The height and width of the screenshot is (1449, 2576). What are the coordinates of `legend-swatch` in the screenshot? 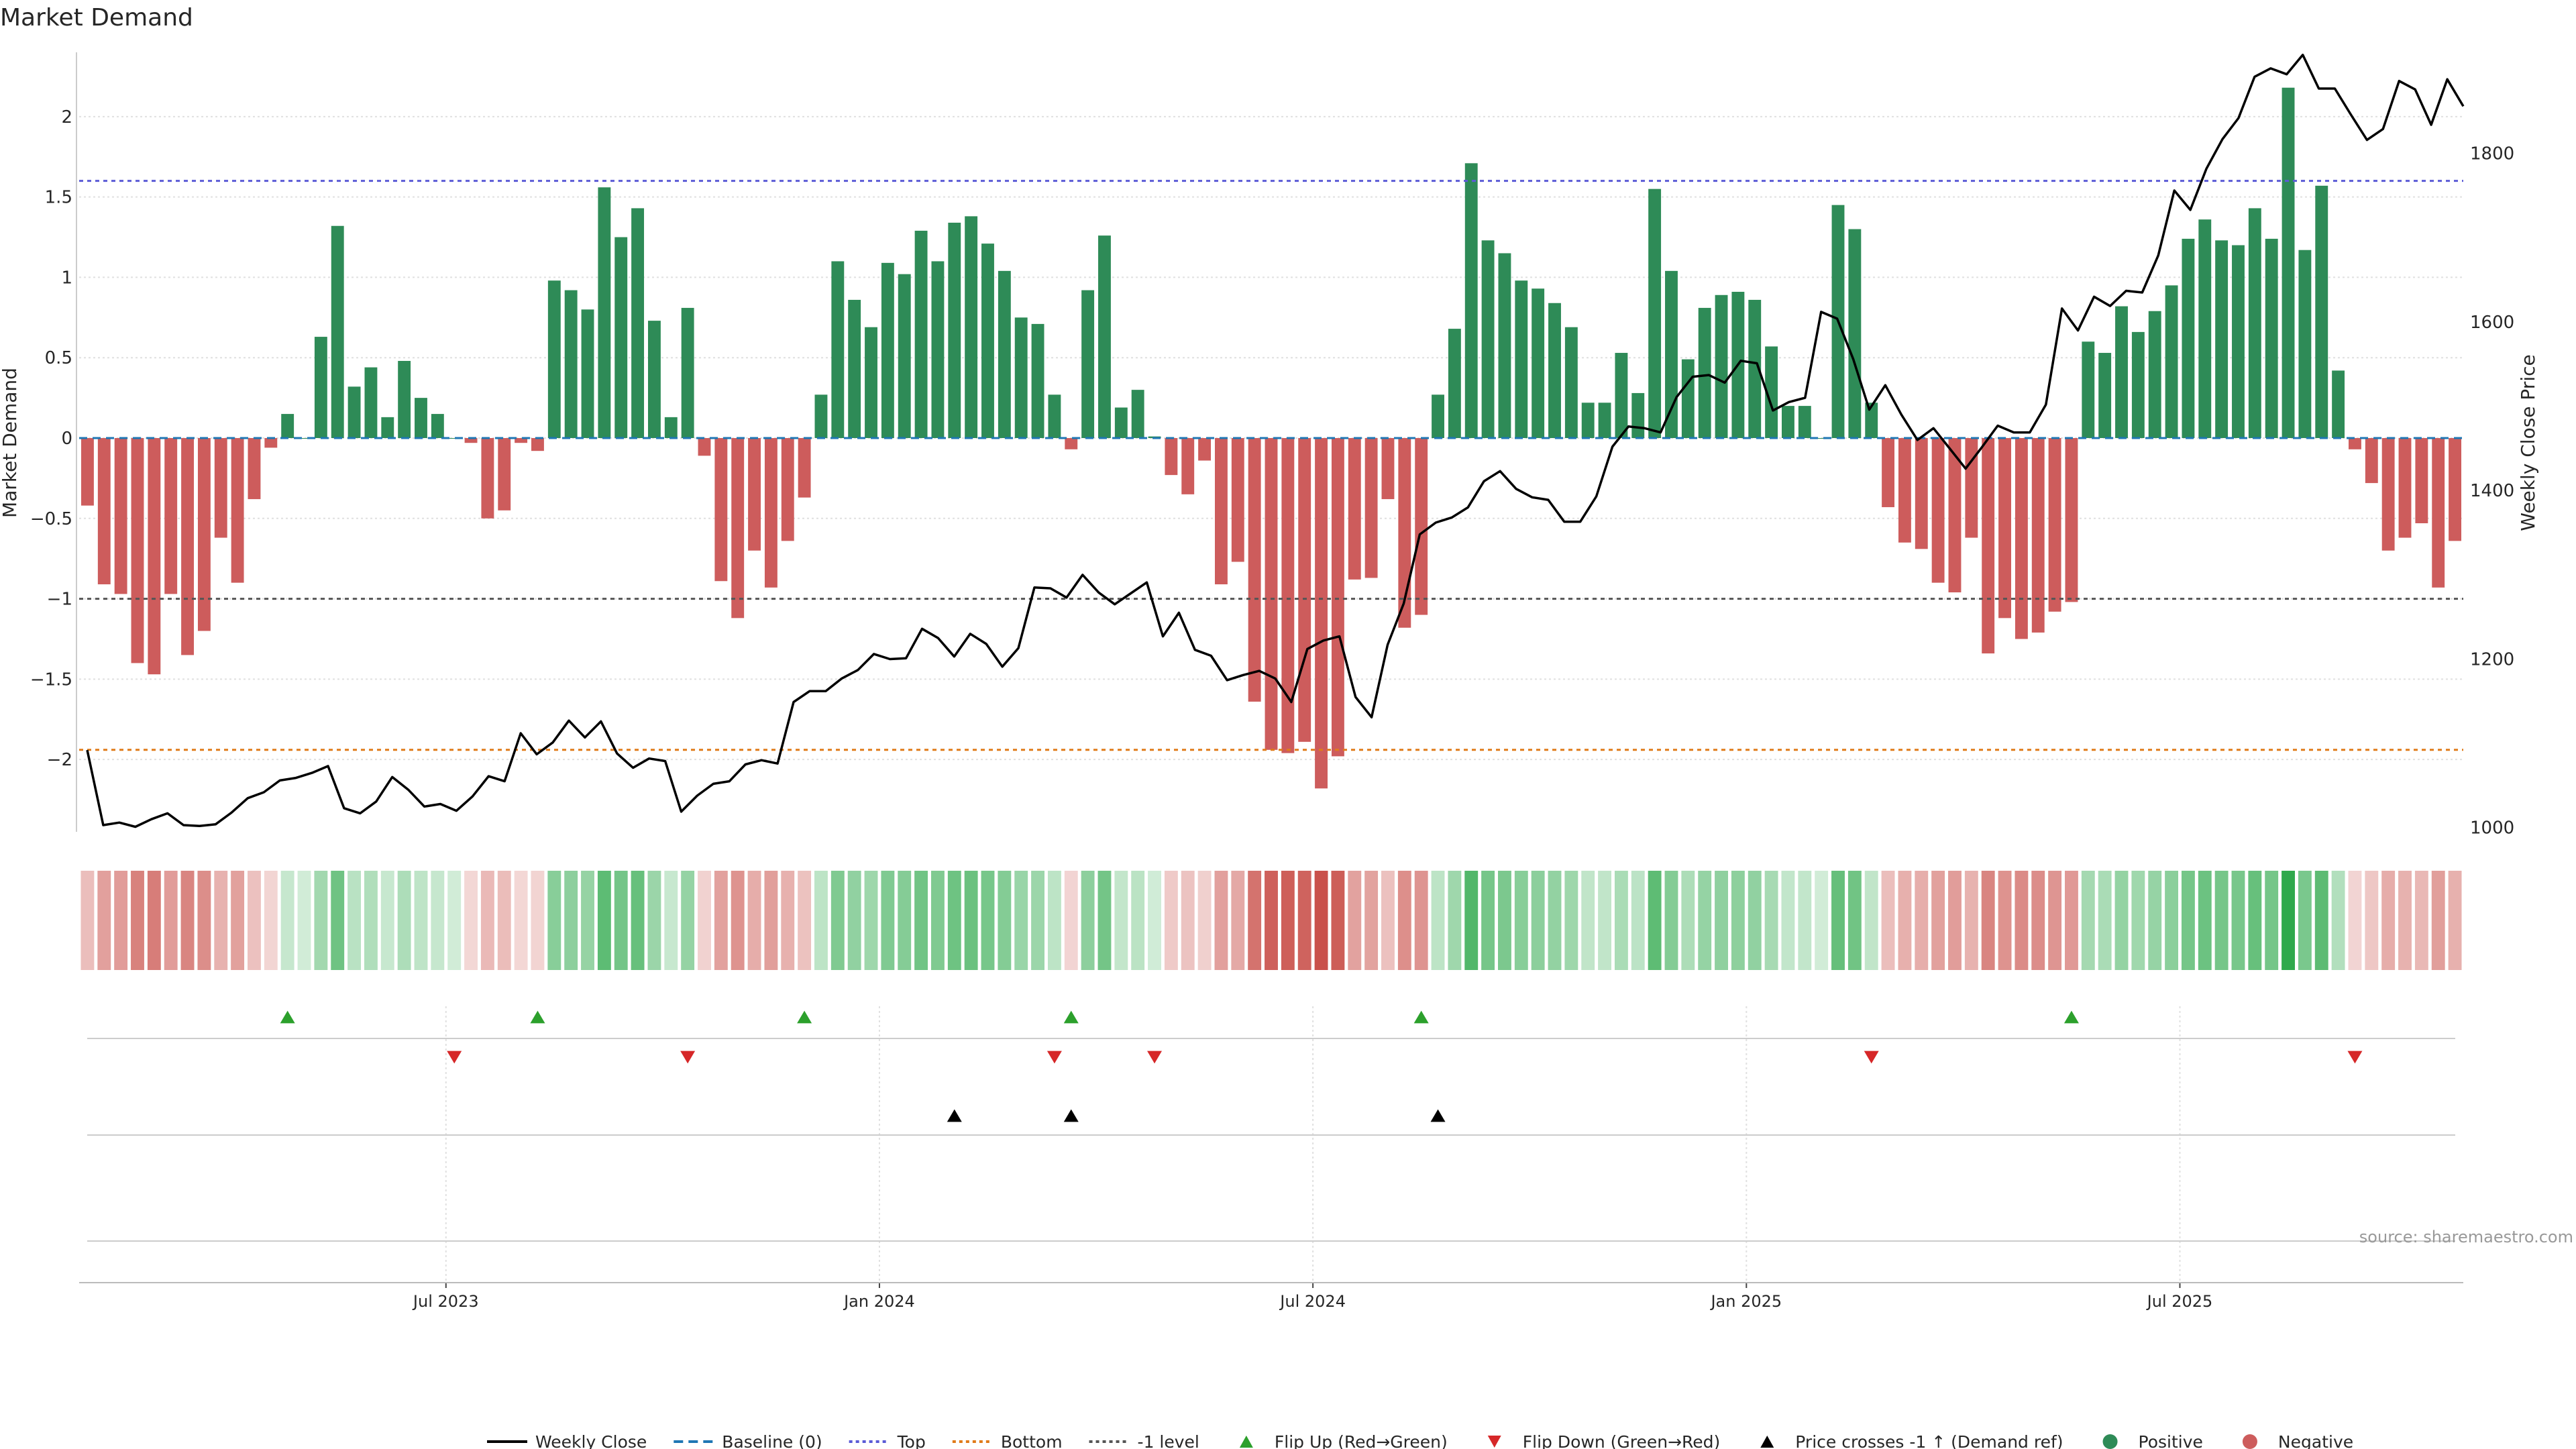 It's located at (2249, 1441).